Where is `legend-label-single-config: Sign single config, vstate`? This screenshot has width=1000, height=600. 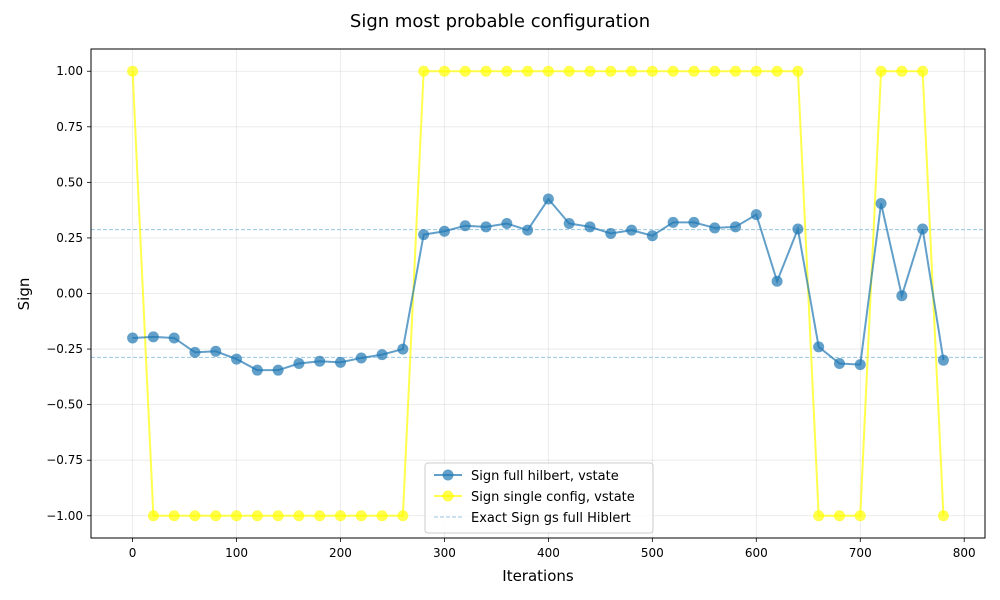 legend-label-single-config: Sign single config, vstate is located at coordinates (553, 497).